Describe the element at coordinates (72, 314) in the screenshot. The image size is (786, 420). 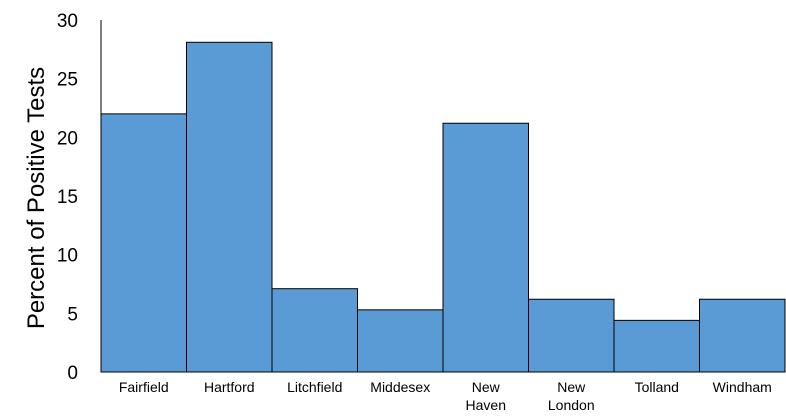
I see `y-tick-label: 5` at that location.